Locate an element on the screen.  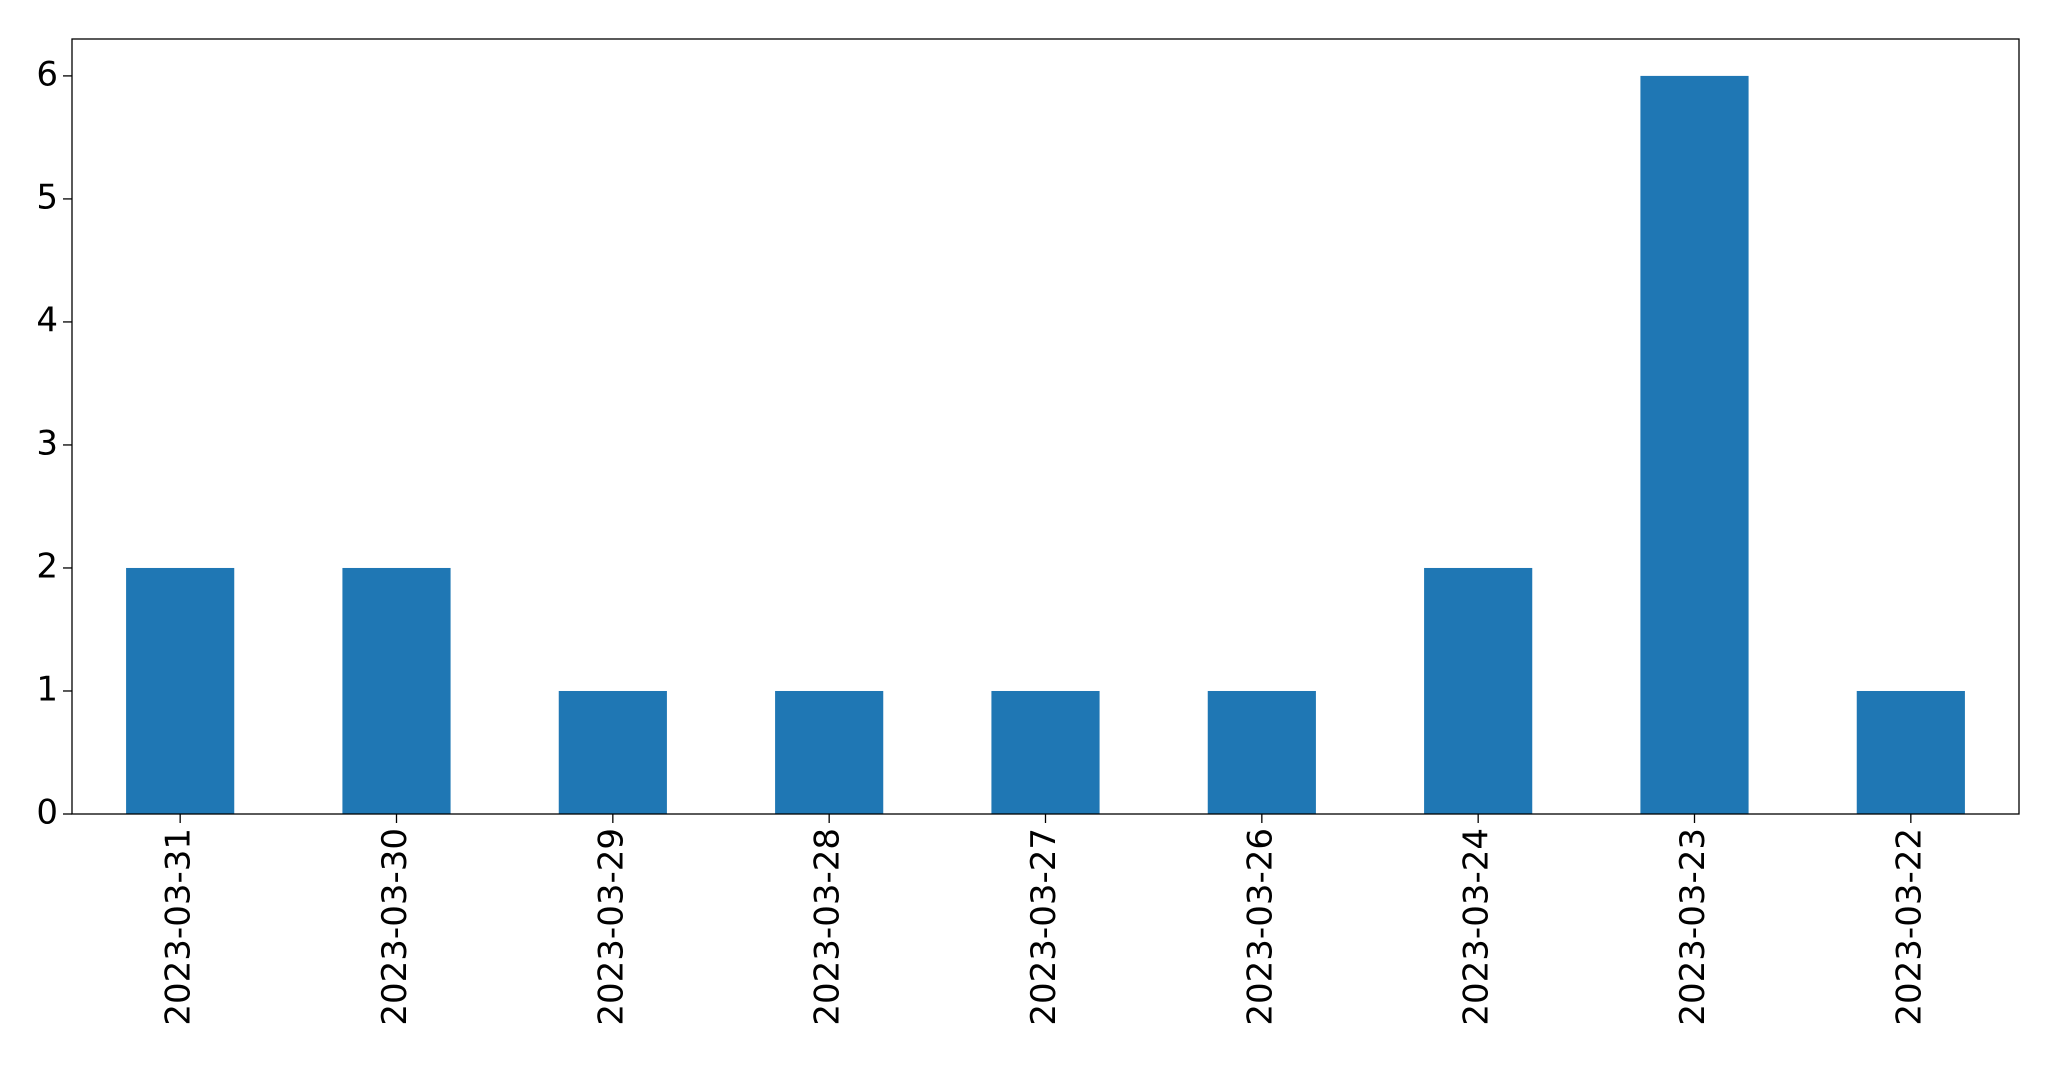
x-tick-label: 2023-03-31 is located at coordinates (179, 927).